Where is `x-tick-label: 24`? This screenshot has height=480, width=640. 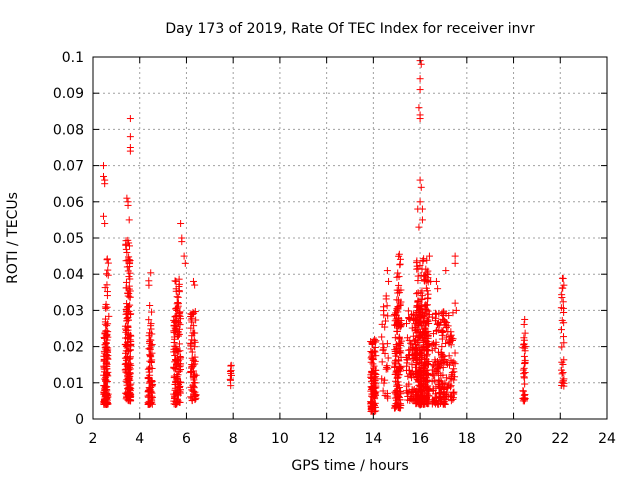
x-tick-label: 24 is located at coordinates (607, 439).